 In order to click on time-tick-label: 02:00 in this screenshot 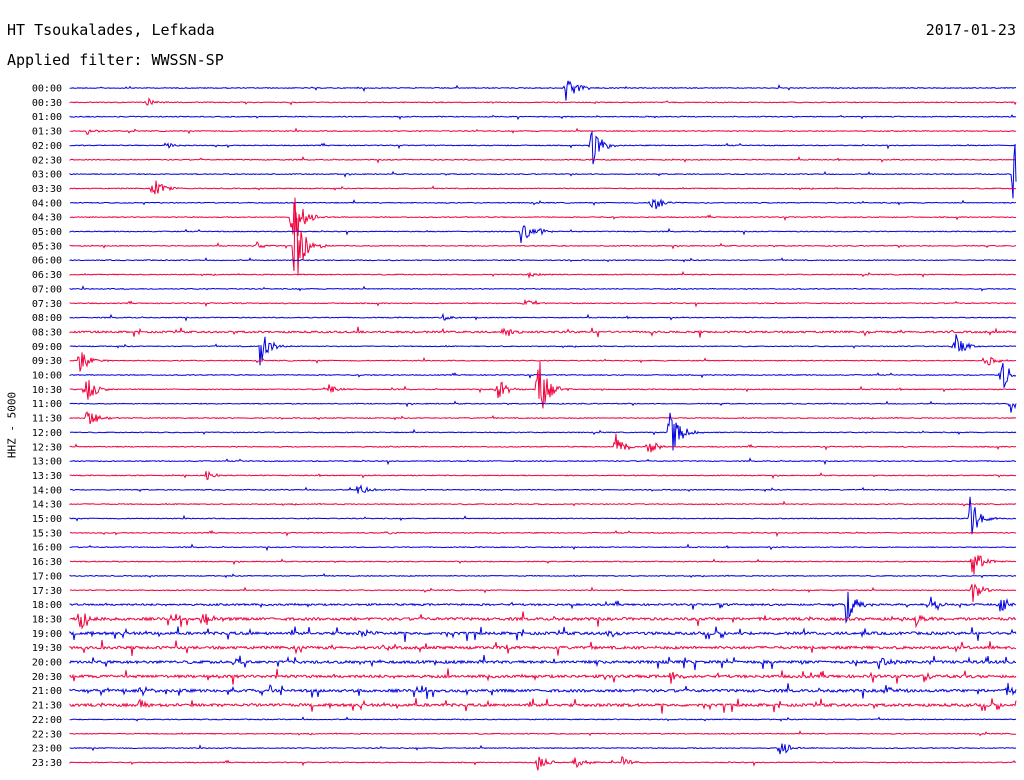, I will do `click(47, 146)`.